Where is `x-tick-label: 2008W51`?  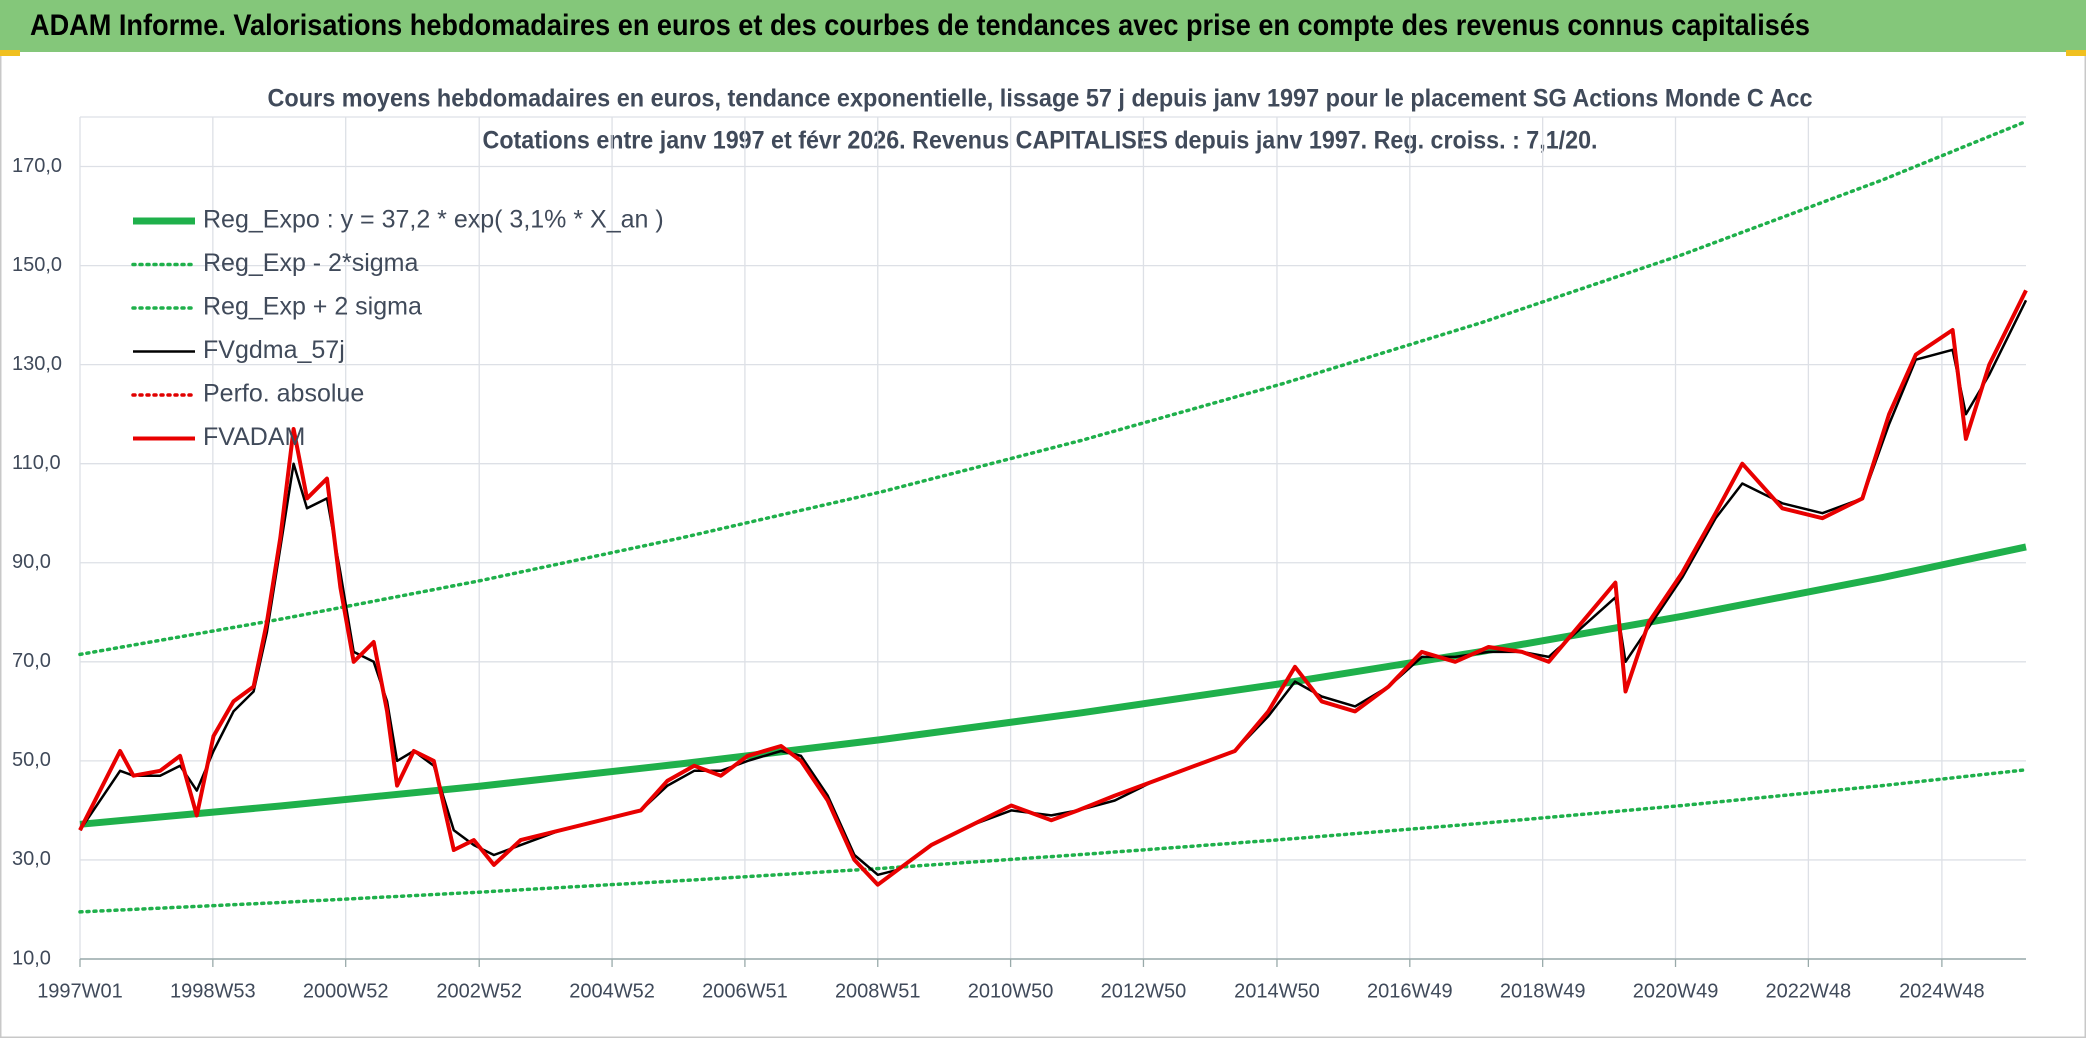 x-tick-label: 2008W51 is located at coordinates (878, 991).